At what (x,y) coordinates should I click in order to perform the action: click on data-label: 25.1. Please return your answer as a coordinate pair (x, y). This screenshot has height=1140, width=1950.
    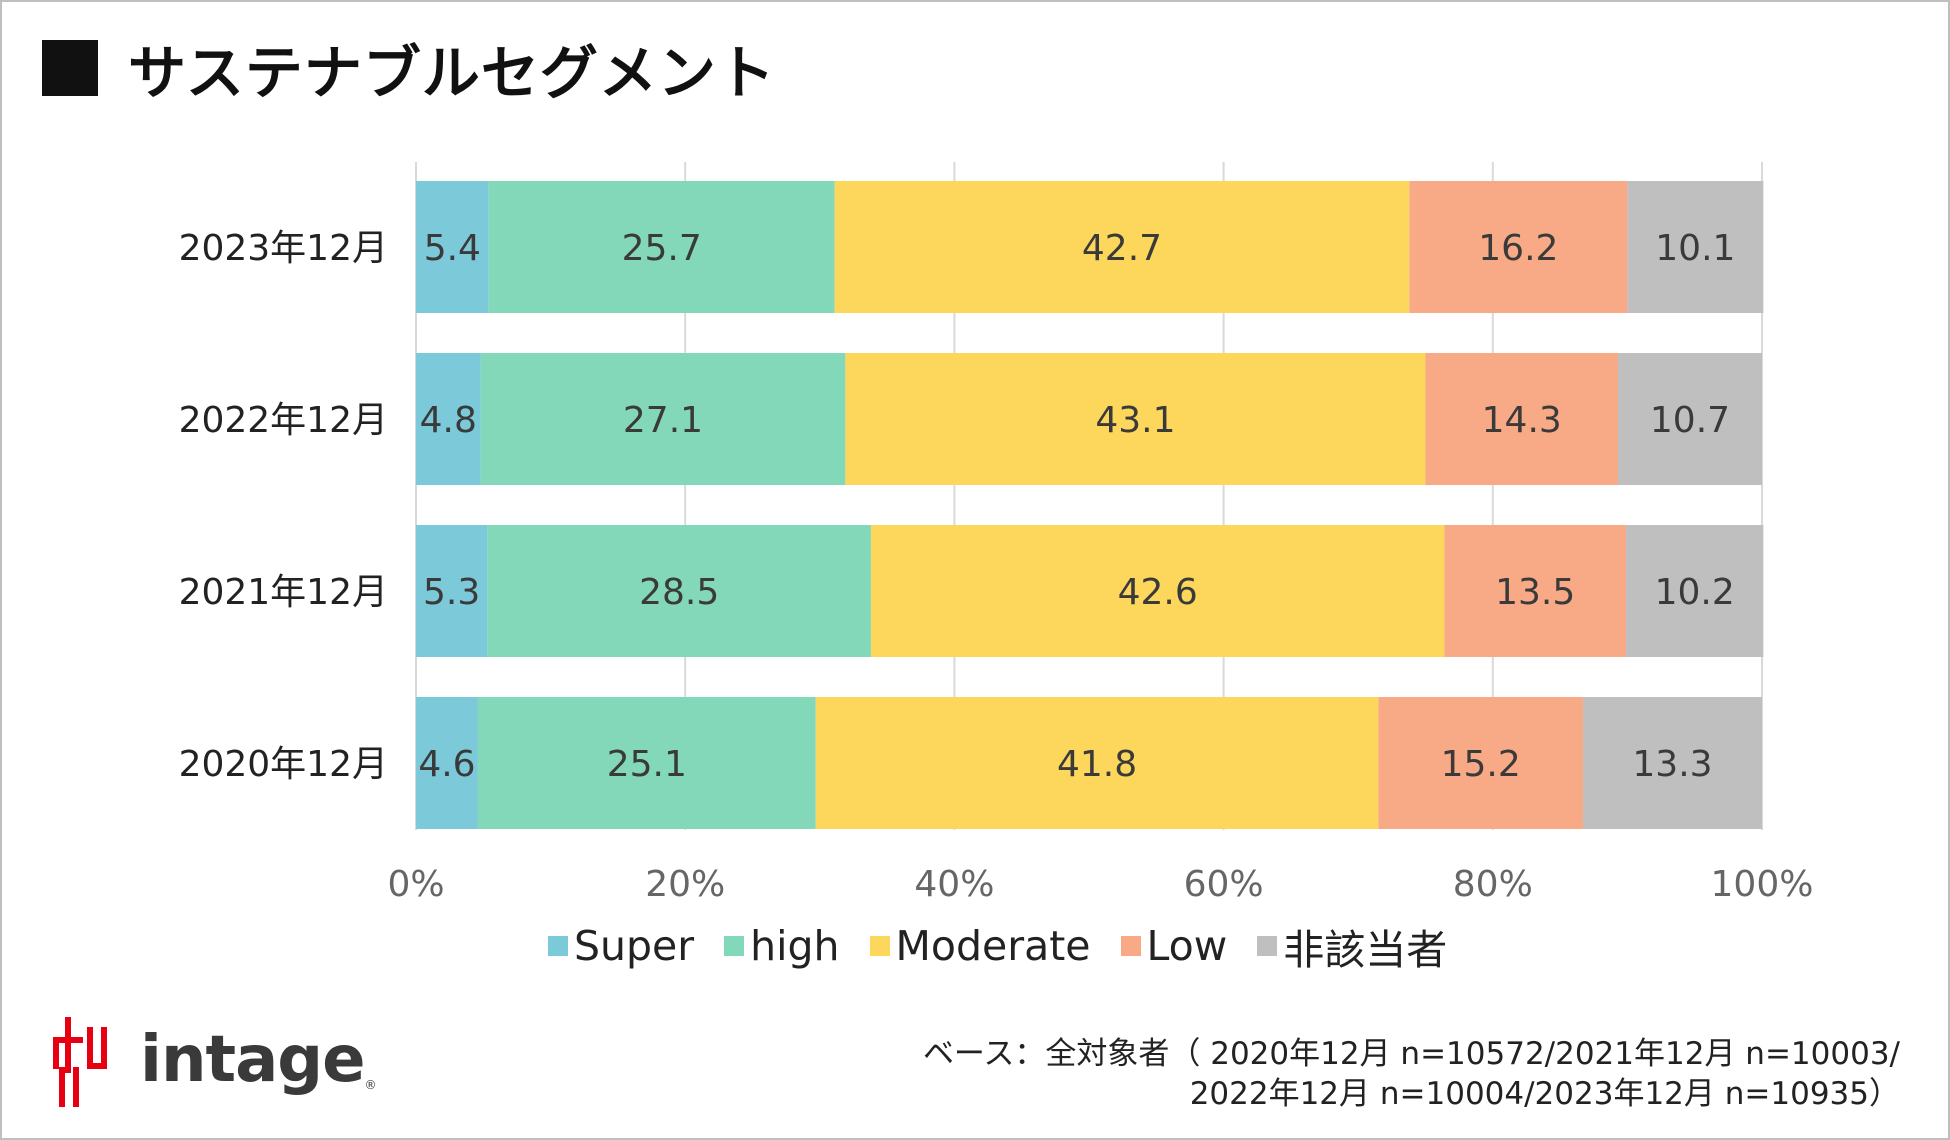
    Looking at the image, I should click on (647, 764).